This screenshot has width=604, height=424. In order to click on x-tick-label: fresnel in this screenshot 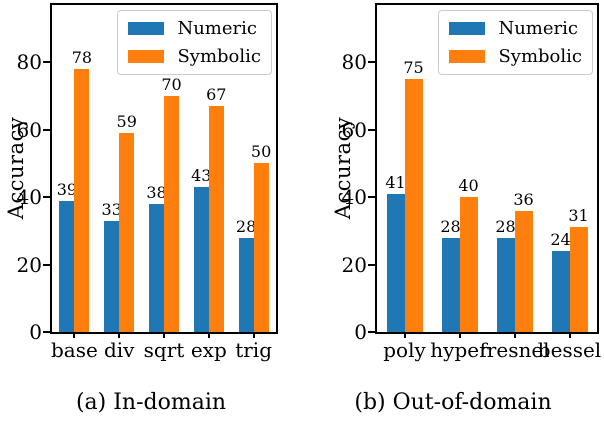, I will do `click(514, 350)`.